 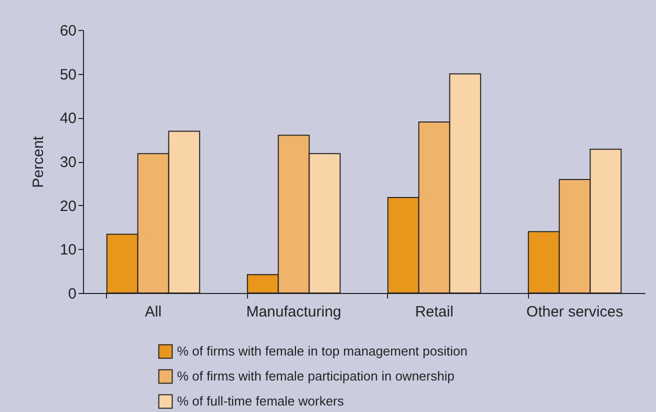 I want to click on y-tick-label: 10, so click(x=68, y=250).